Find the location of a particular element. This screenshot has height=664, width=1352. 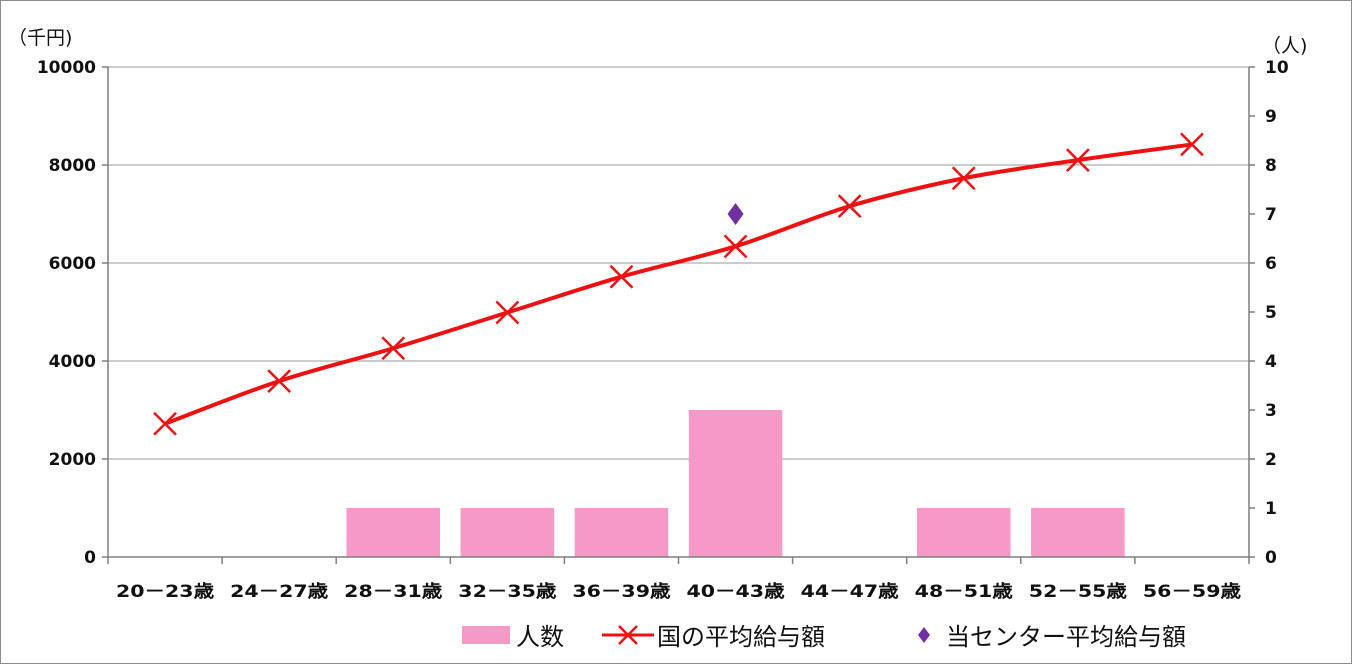

left-axis-tick-label: 10000 is located at coordinates (66, 68).